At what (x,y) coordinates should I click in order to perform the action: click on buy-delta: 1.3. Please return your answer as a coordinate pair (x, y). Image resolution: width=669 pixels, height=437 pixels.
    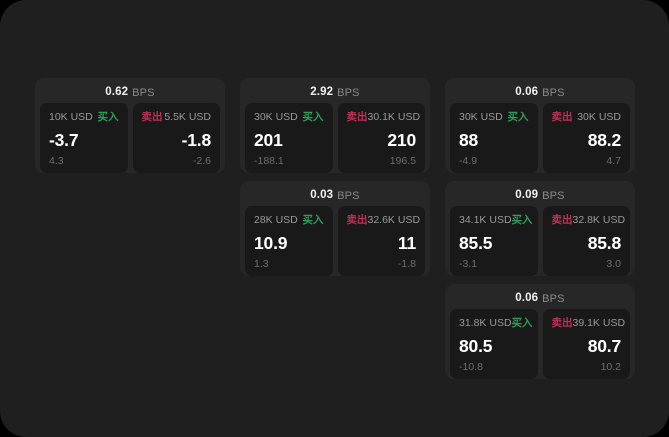
    Looking at the image, I should click on (261, 263).